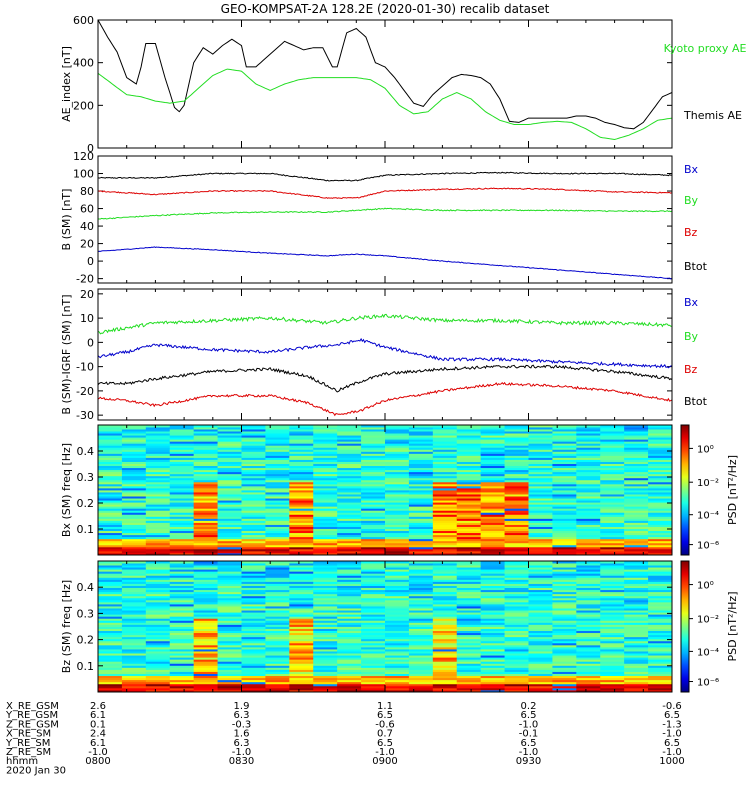 This screenshot has width=750, height=800. Describe the element at coordinates (85, 279) in the screenshot. I see `y-tick-label: -20` at that location.